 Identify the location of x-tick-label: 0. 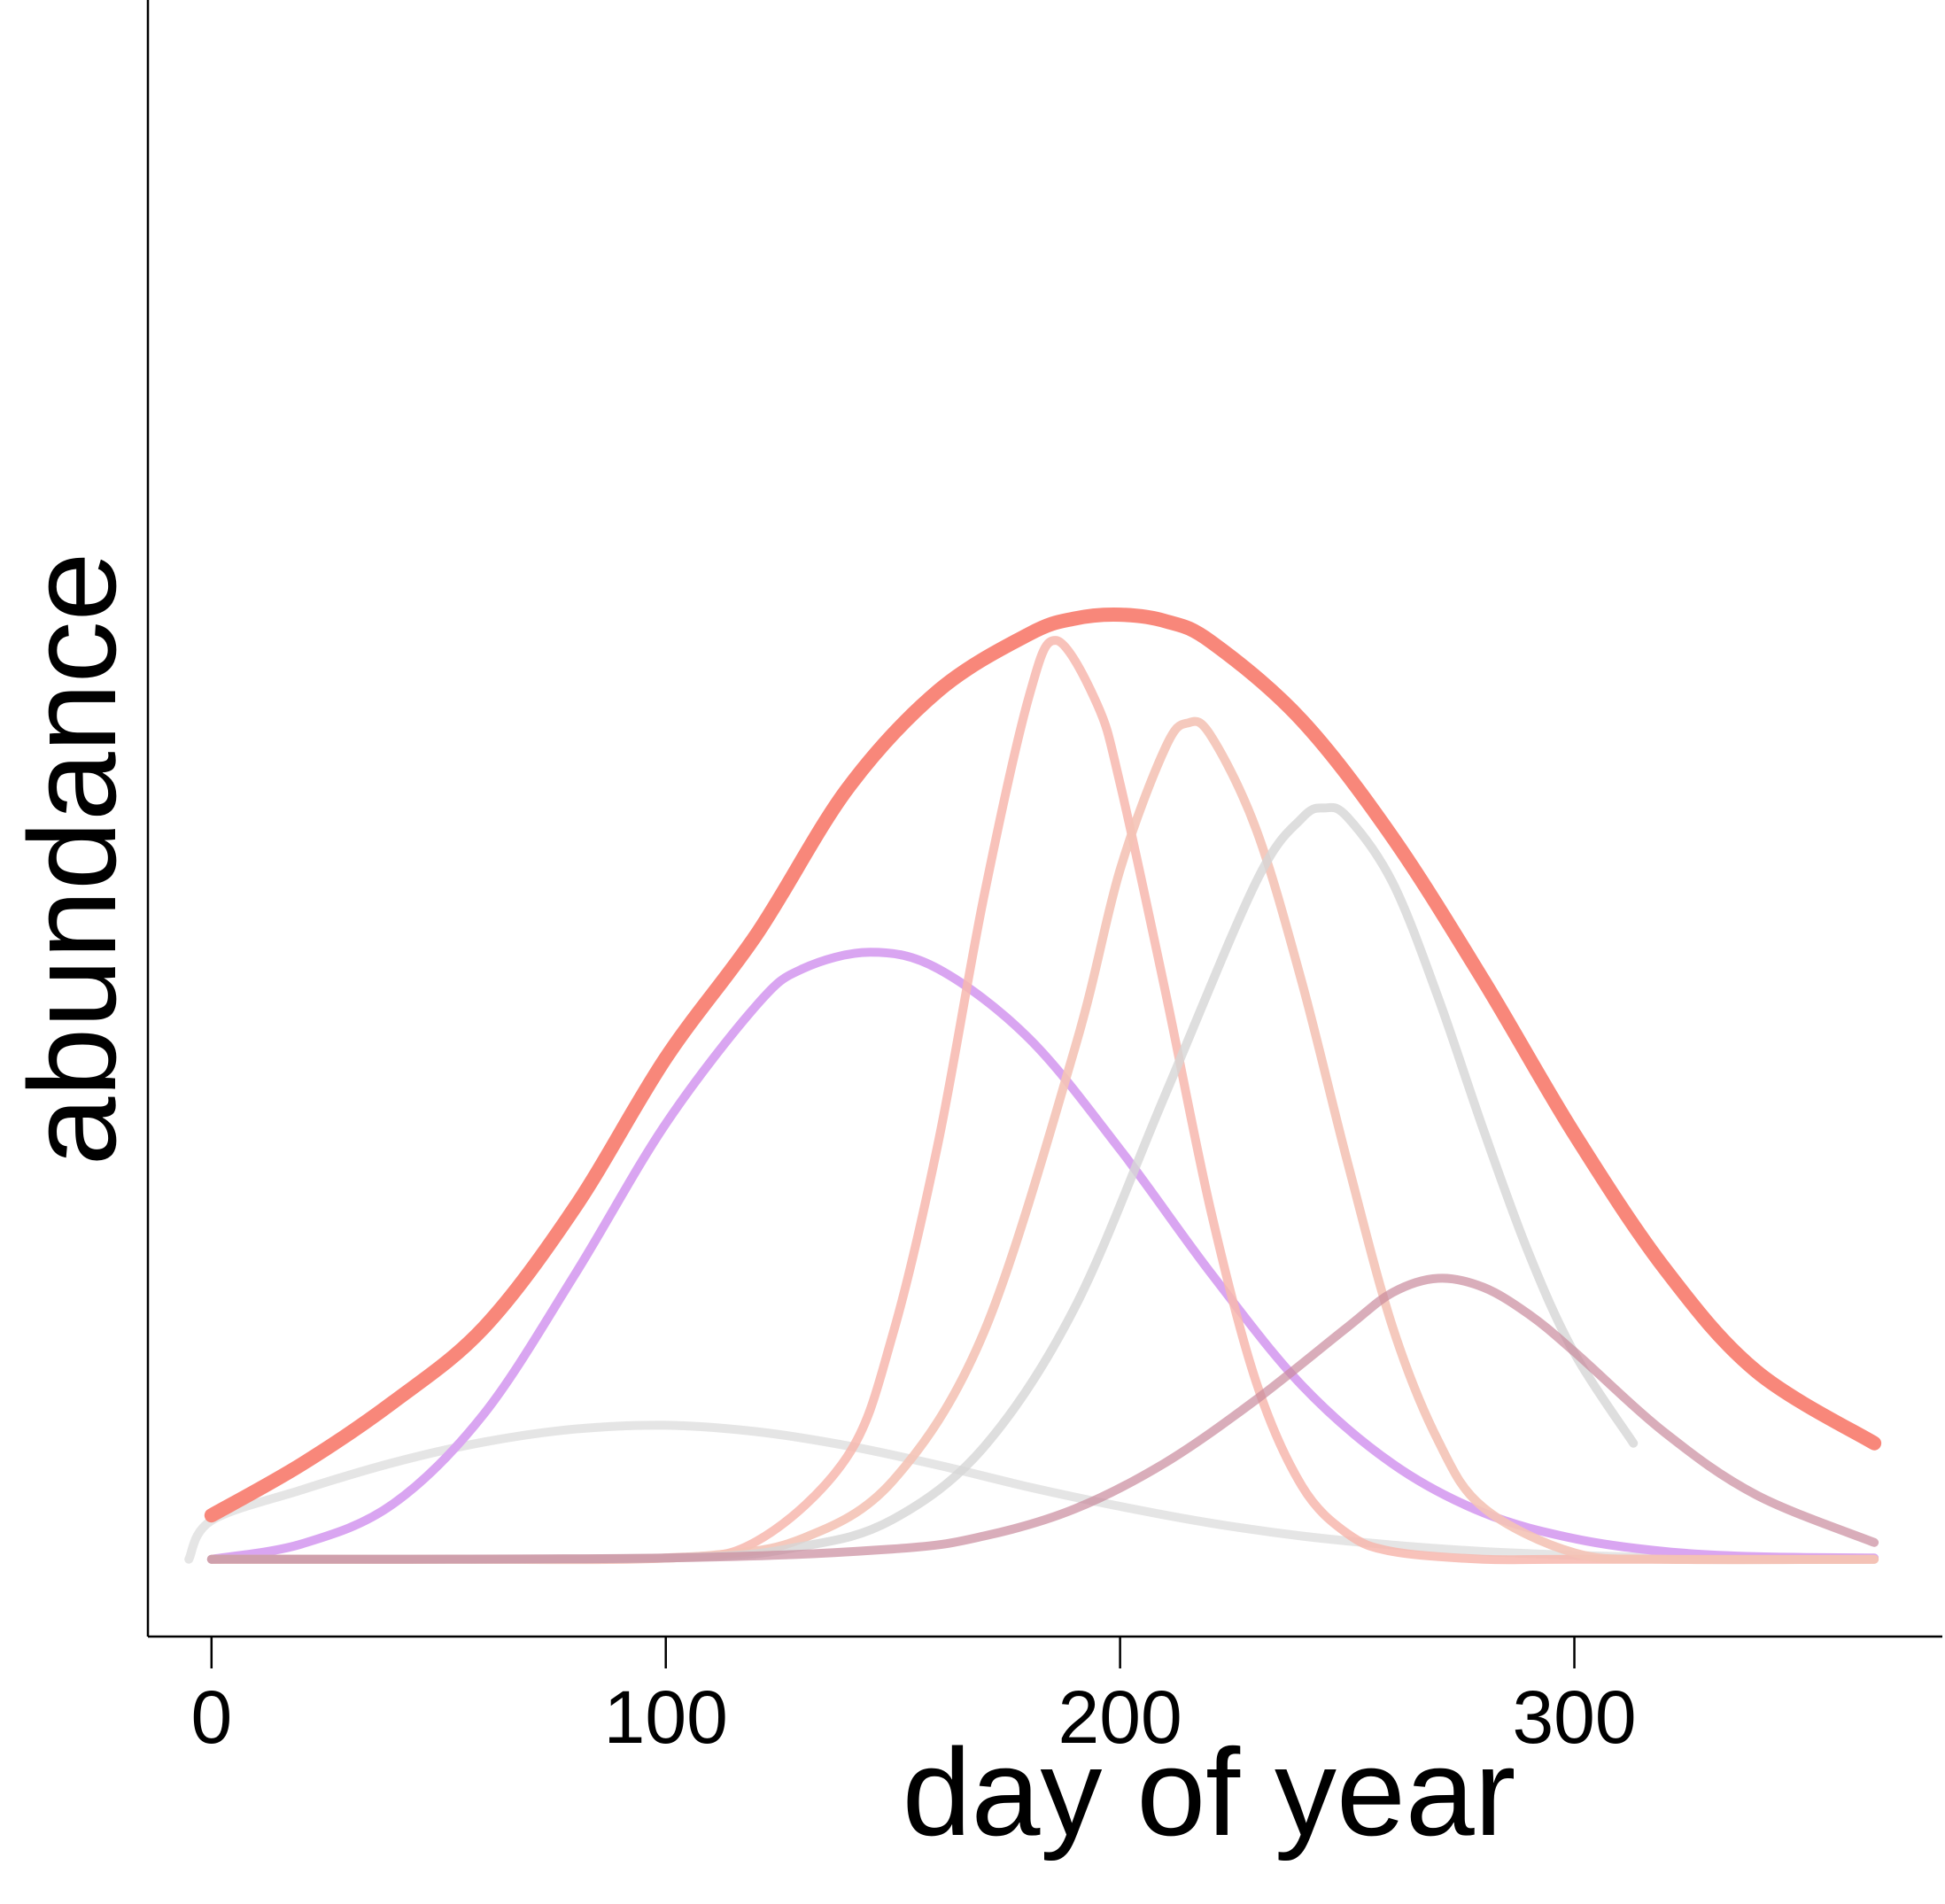
(211, 1717).